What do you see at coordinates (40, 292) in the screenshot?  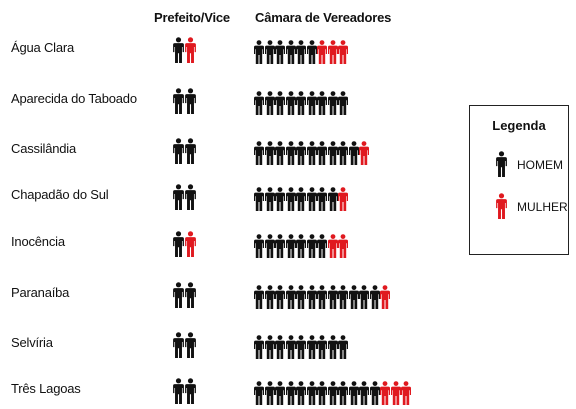 I see `city-label: Paranaíba` at bounding box center [40, 292].